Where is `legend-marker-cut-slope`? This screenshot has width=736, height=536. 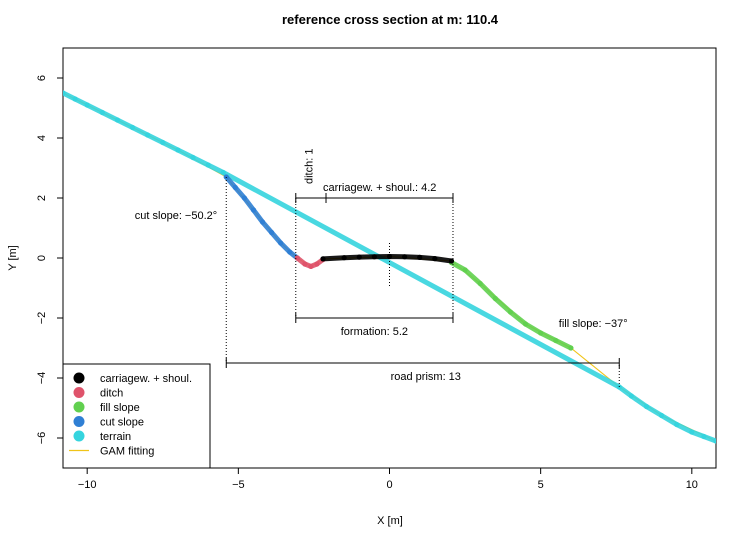
legend-marker-cut-slope is located at coordinates (79, 421).